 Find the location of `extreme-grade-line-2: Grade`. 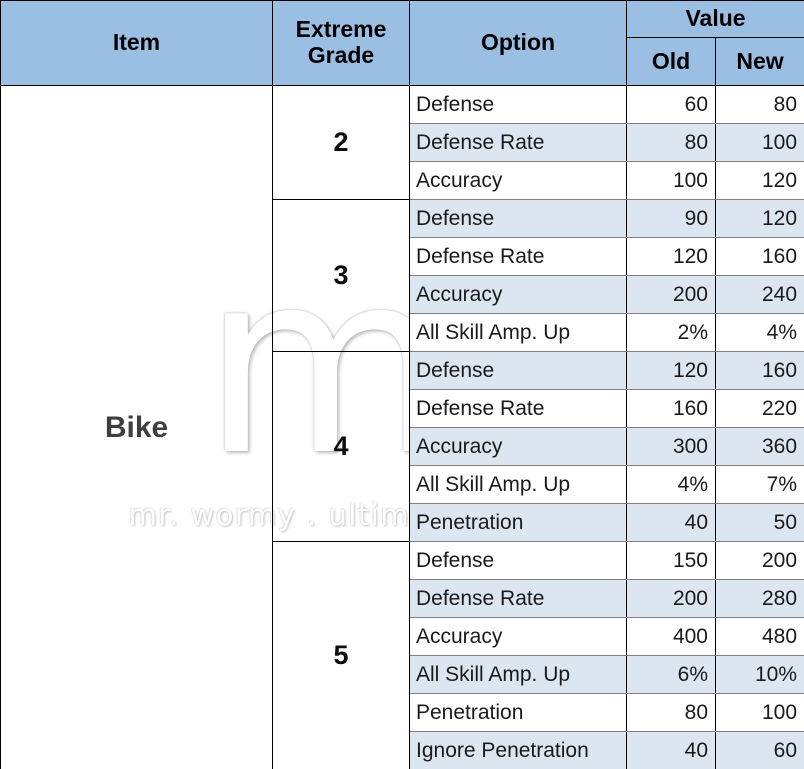

extreme-grade-line-2: Grade is located at coordinates (341, 55).